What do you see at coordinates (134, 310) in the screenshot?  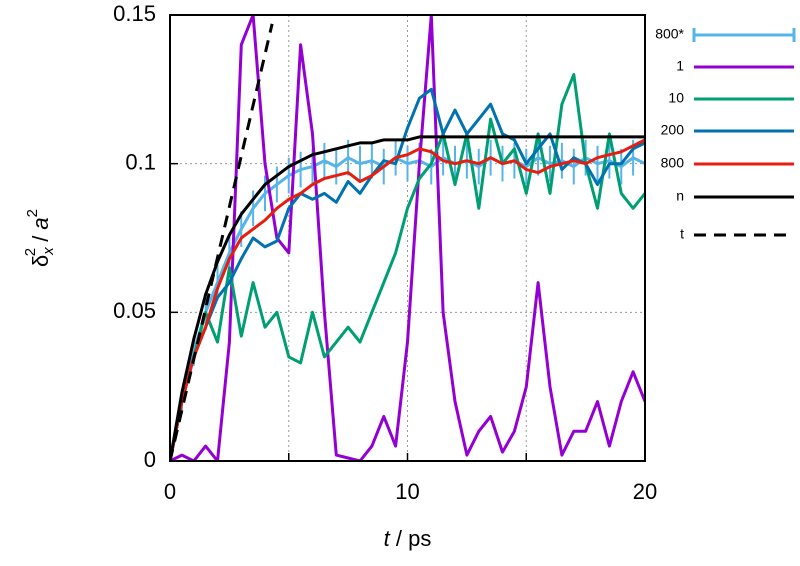 I see `y-tick-label: 0.05` at bounding box center [134, 310].